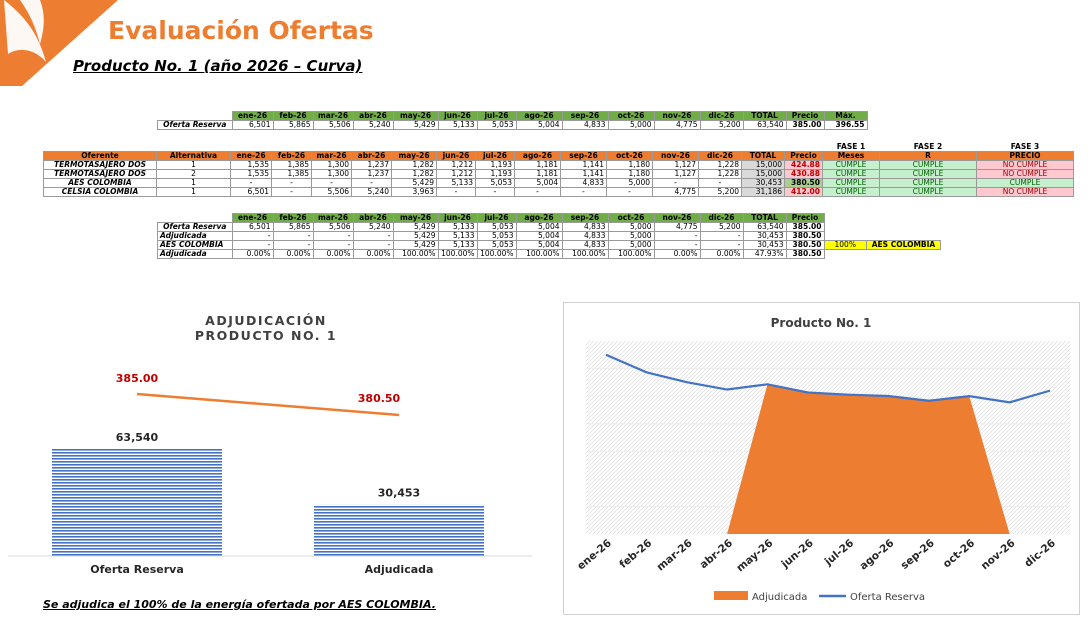 This screenshot has width=1092, height=630. What do you see at coordinates (559, 147) in the screenshot?
I see `fase-header-row: FASE 1 FASE 2 FASE 3` at bounding box center [559, 147].